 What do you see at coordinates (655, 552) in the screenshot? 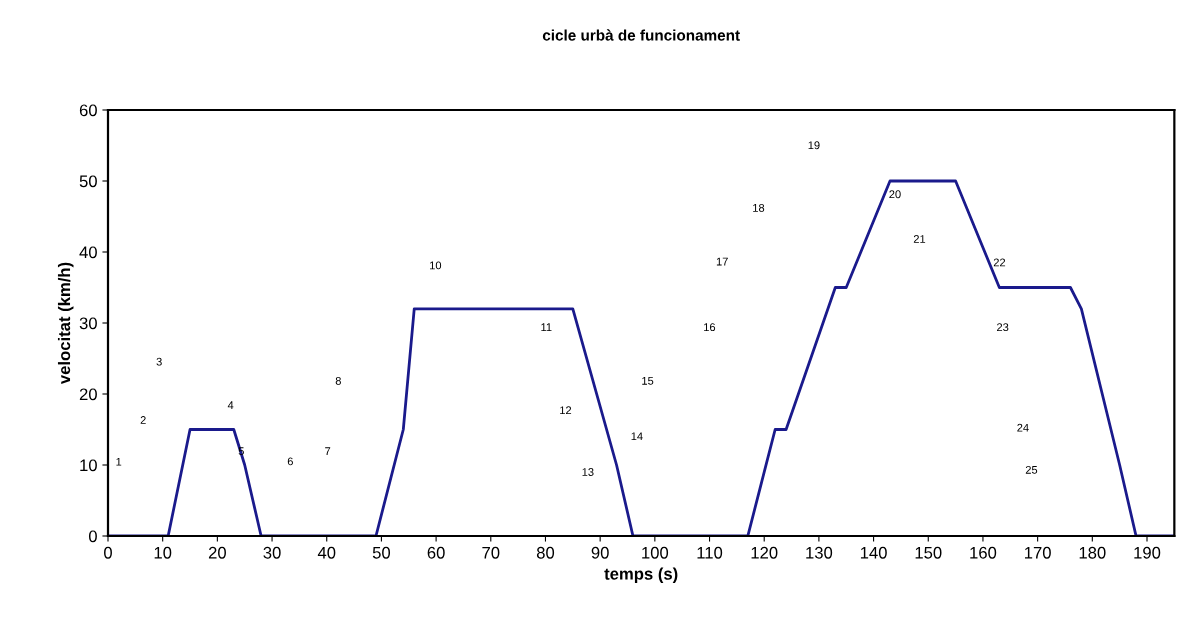
I see `x-tick-label: 100` at bounding box center [655, 552].